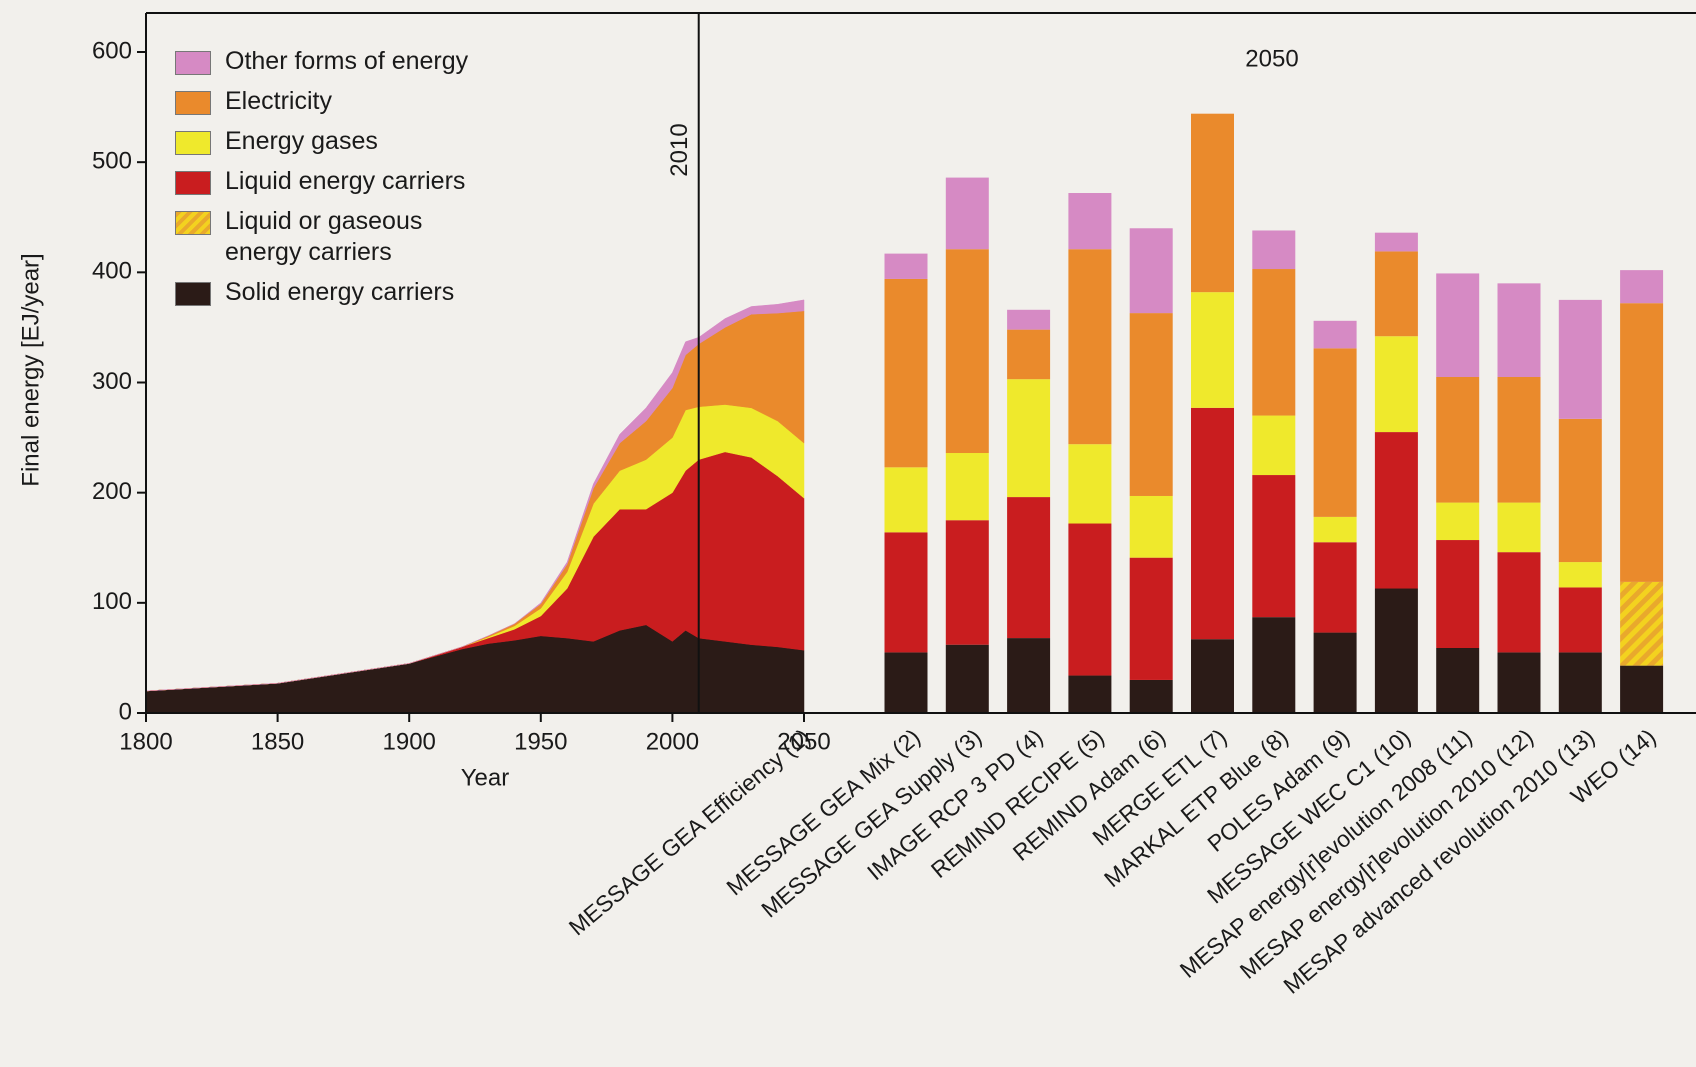  Describe the element at coordinates (679, 149) in the screenshot. I see `annotation: 2010` at that location.